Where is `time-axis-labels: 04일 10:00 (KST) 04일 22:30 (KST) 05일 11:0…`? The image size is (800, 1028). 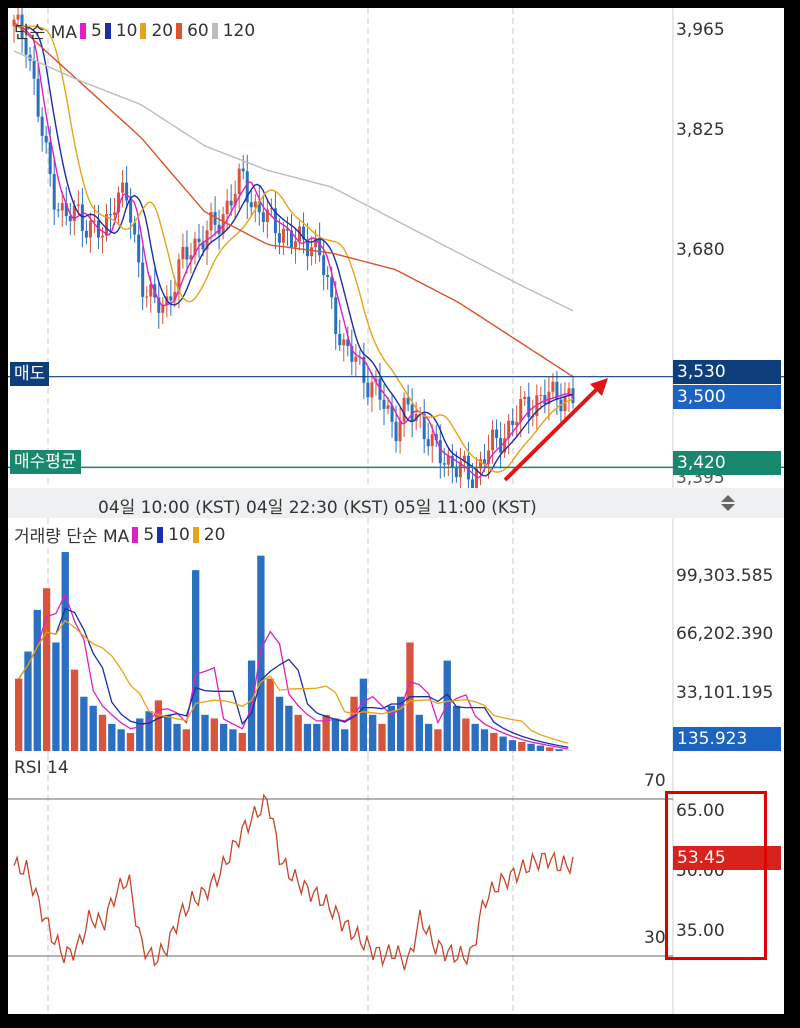 time-axis-labels: 04일 10:00 (KST) 04일 22:30 (KST) 05일 11:0… is located at coordinates (317, 508).